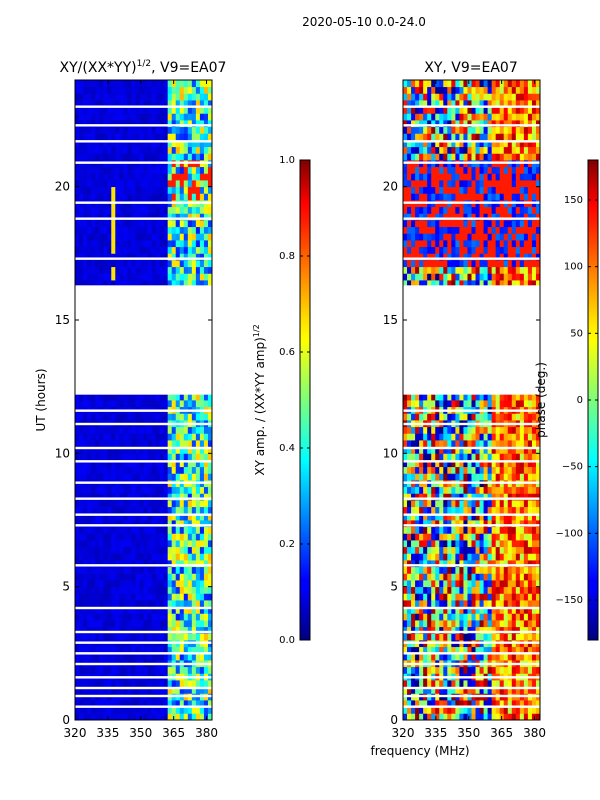 The height and width of the screenshot is (800, 600). What do you see at coordinates (287, 256) in the screenshot?
I see `amp-colorbar-tick-label: 0.8` at bounding box center [287, 256].